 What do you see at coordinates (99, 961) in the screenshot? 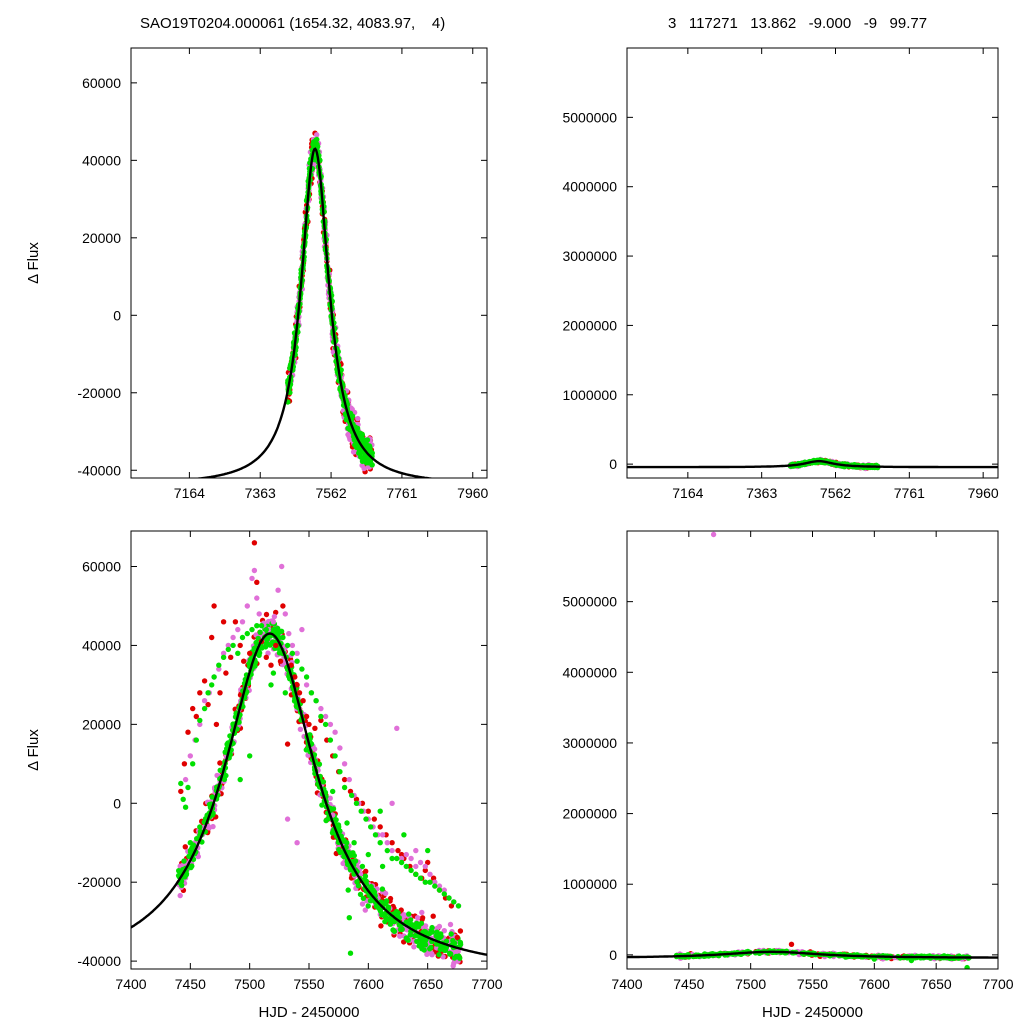
I see `y-tick-label: -40000` at bounding box center [99, 961].